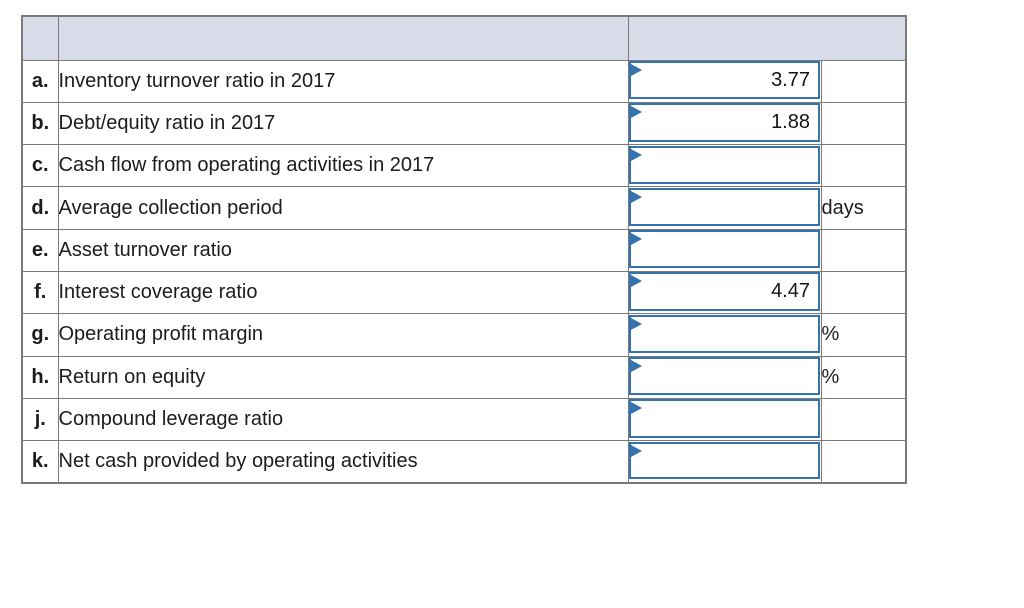 This screenshot has height=608, width=1024. Describe the element at coordinates (343, 123) in the screenshot. I see `row-description: Debt/equity ratio in 2017` at that location.